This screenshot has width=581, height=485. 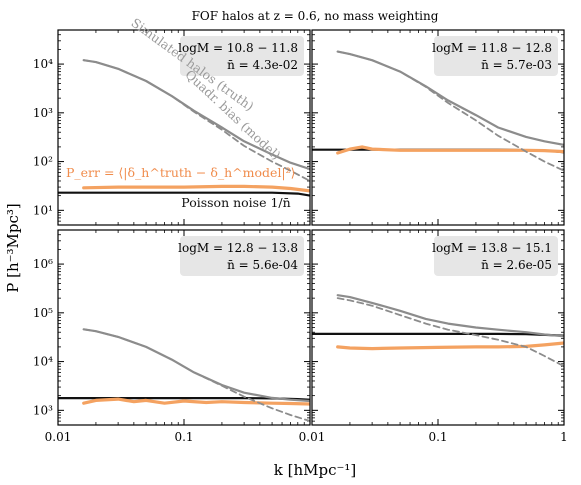 I want to click on number-density-label: n̄ = 5.6e-04, so click(x=262, y=265).